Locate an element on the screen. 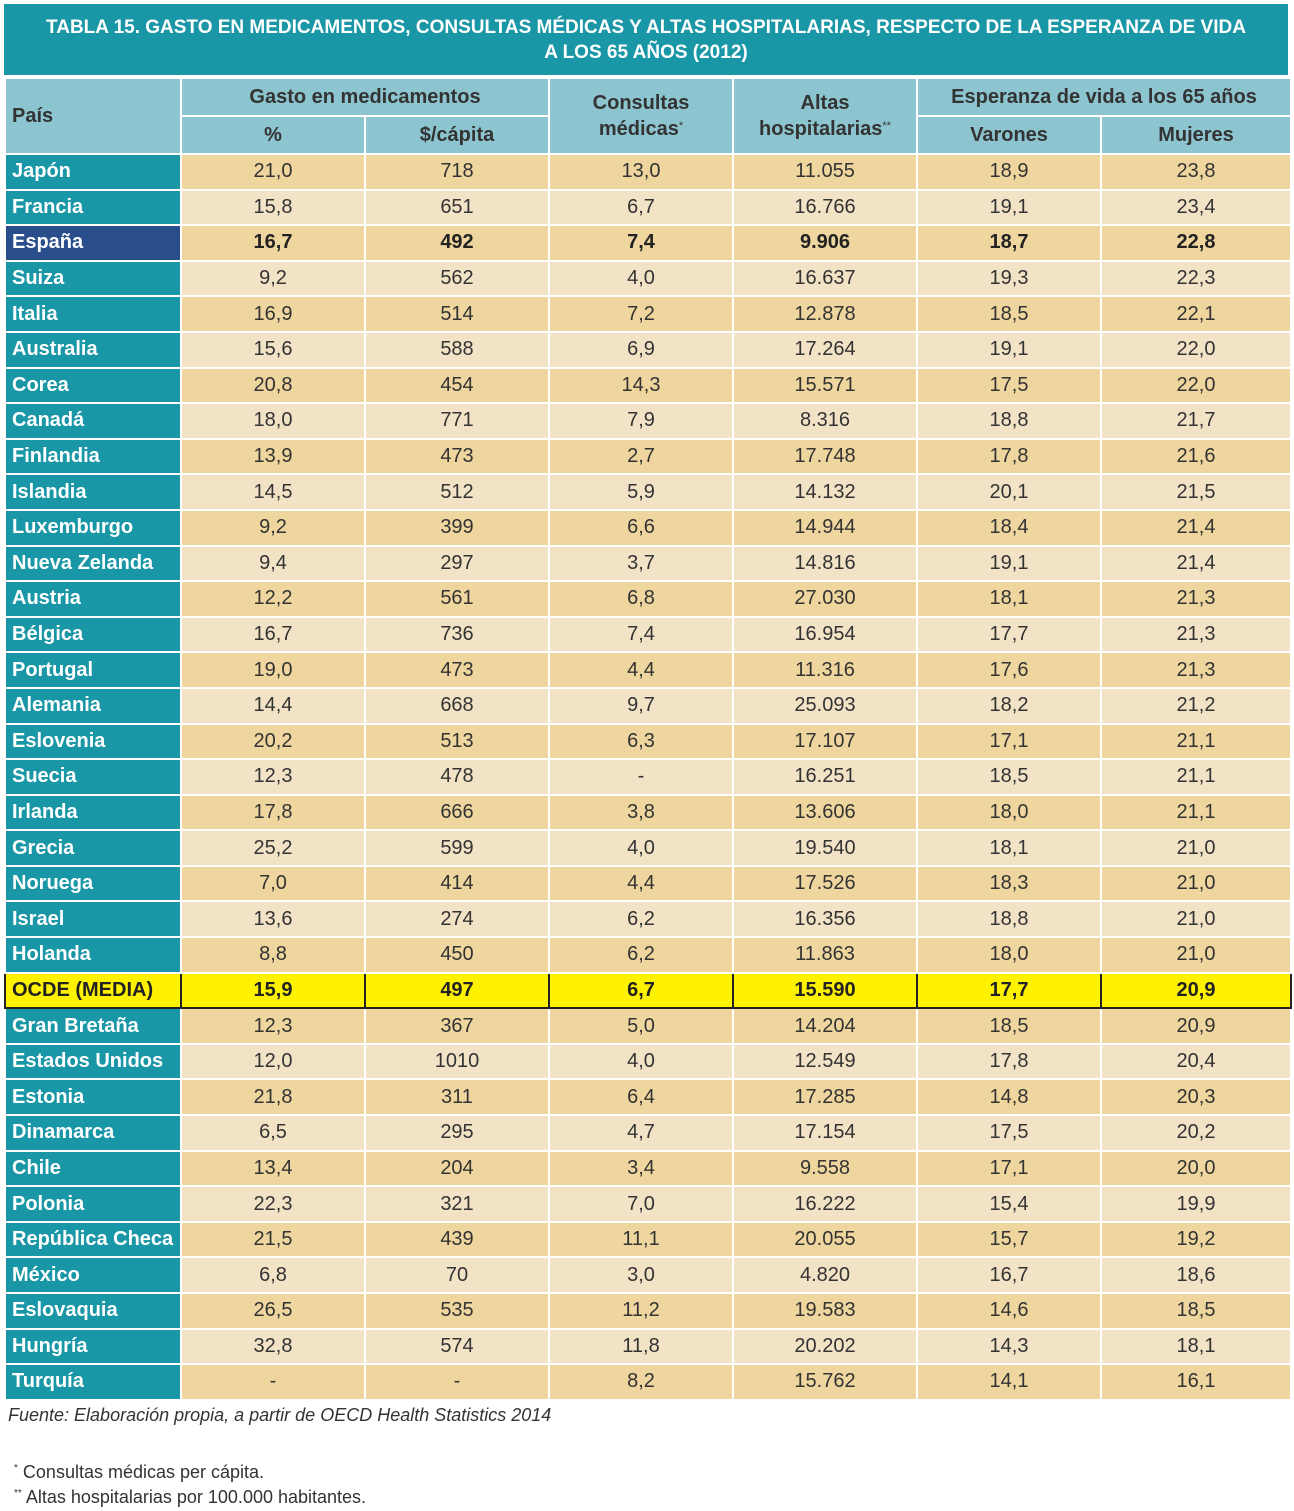 This screenshot has height=1511, width=1294. cell-gasto-capita: 399 is located at coordinates (457, 527).